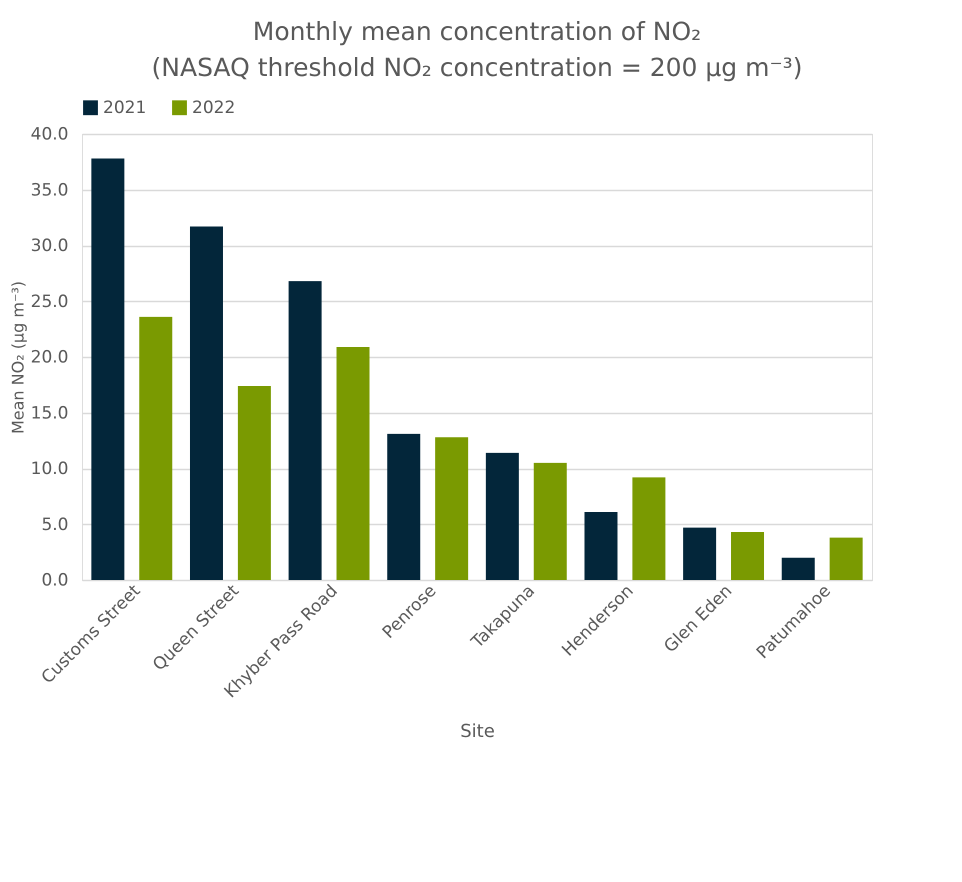 This screenshot has width=962, height=882. What do you see at coordinates (49, 246) in the screenshot?
I see `y-tick-label: 30.0` at bounding box center [49, 246].